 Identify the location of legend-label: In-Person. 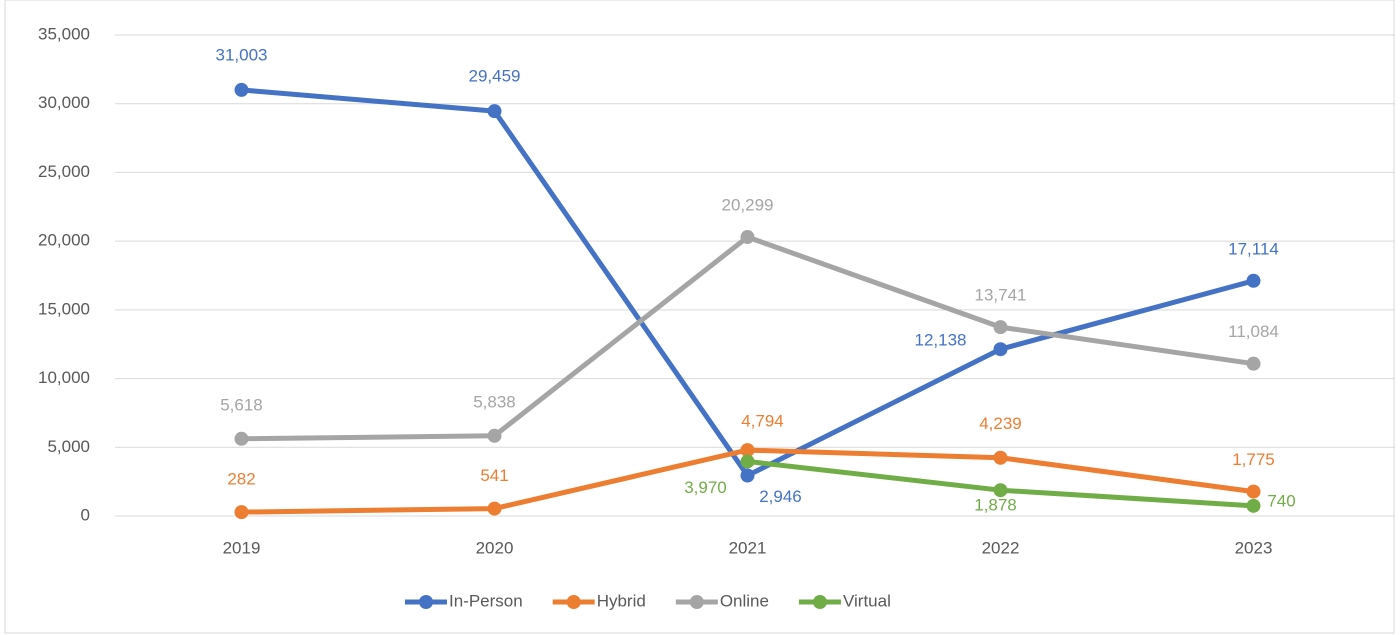
(486, 600).